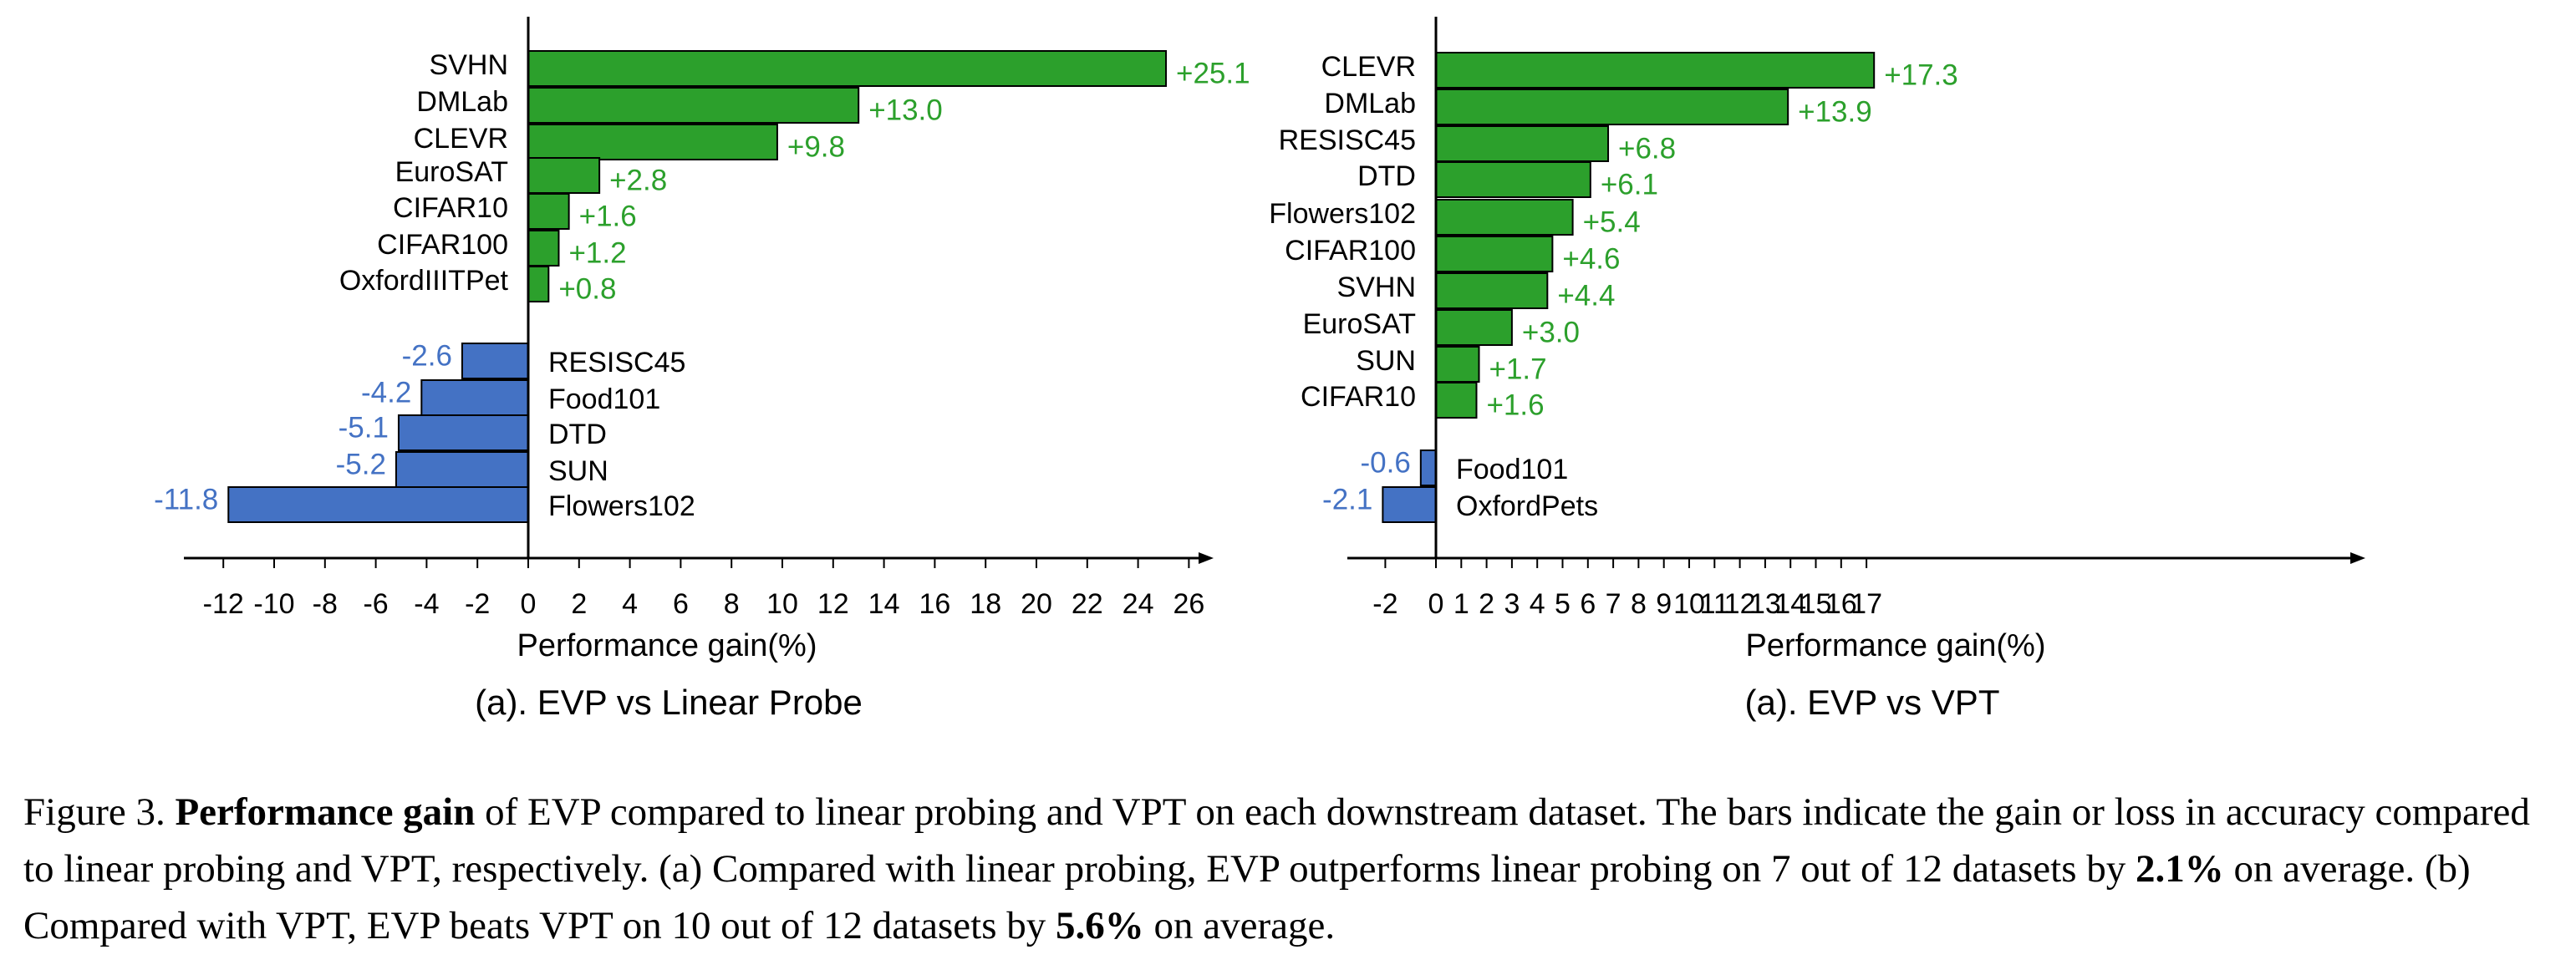  What do you see at coordinates (273, 604) in the screenshot?
I see `x-tick-label: -10` at bounding box center [273, 604].